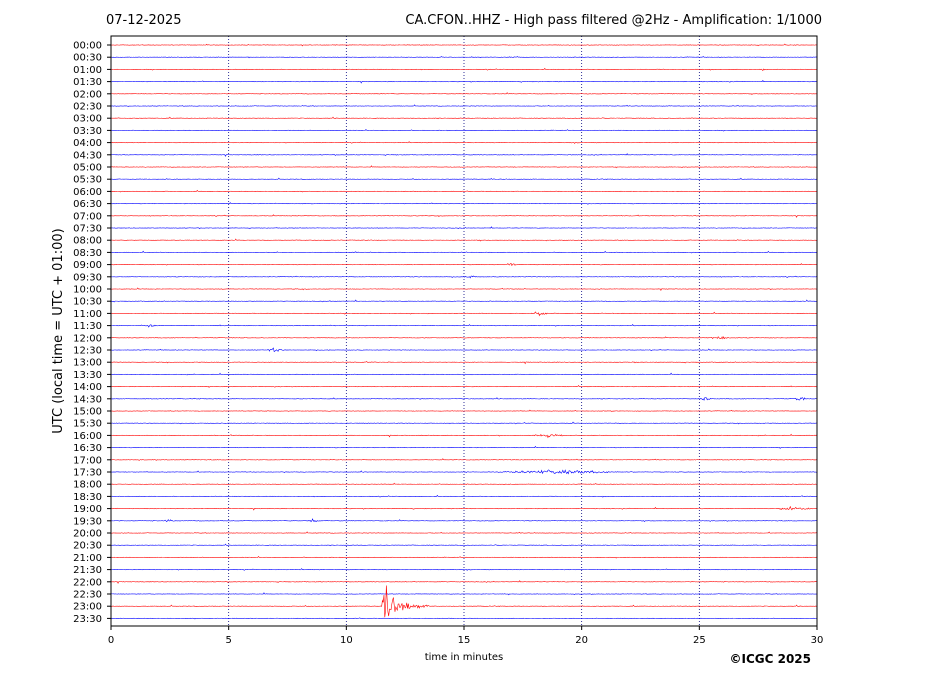  I want to click on x-axis-ticks: 0 5 10 15 20 25 30, so click(466, 636).